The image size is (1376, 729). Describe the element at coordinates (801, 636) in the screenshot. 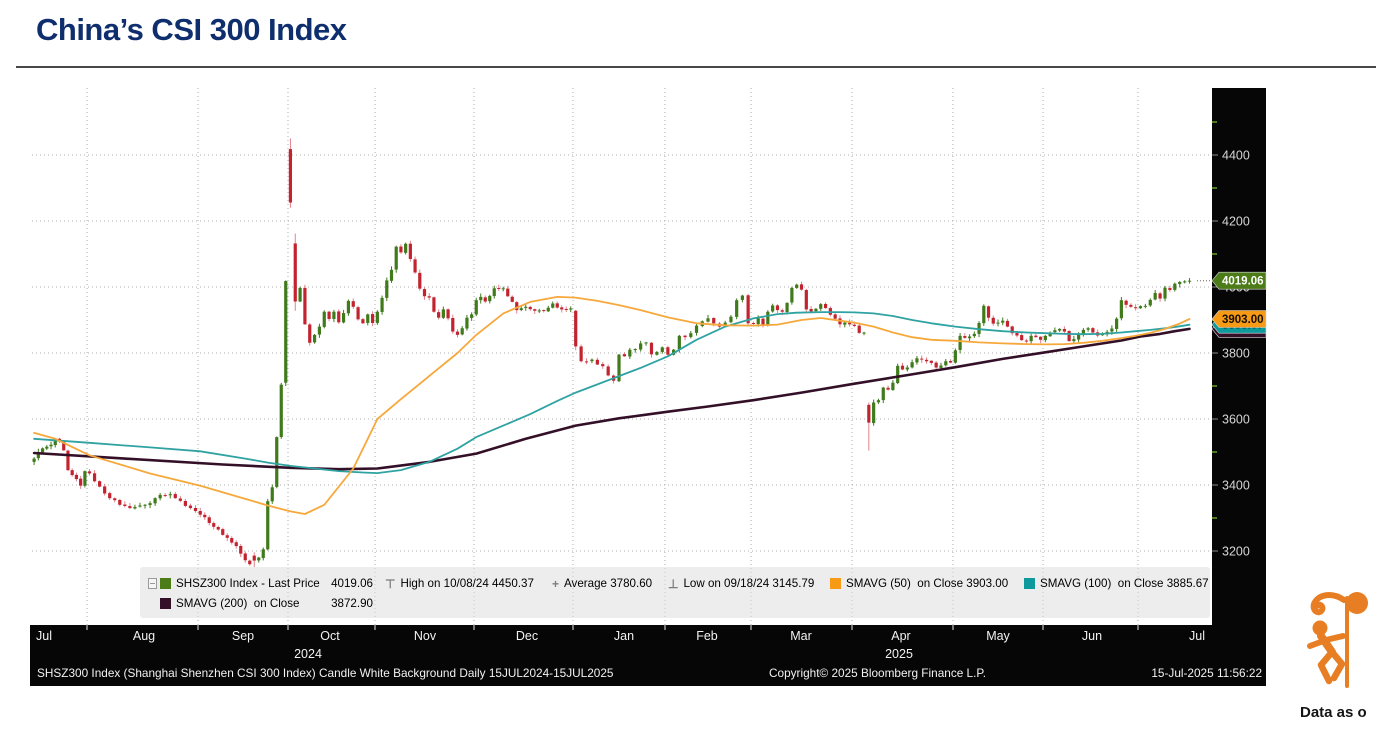

I see `month-label: Mar` at that location.